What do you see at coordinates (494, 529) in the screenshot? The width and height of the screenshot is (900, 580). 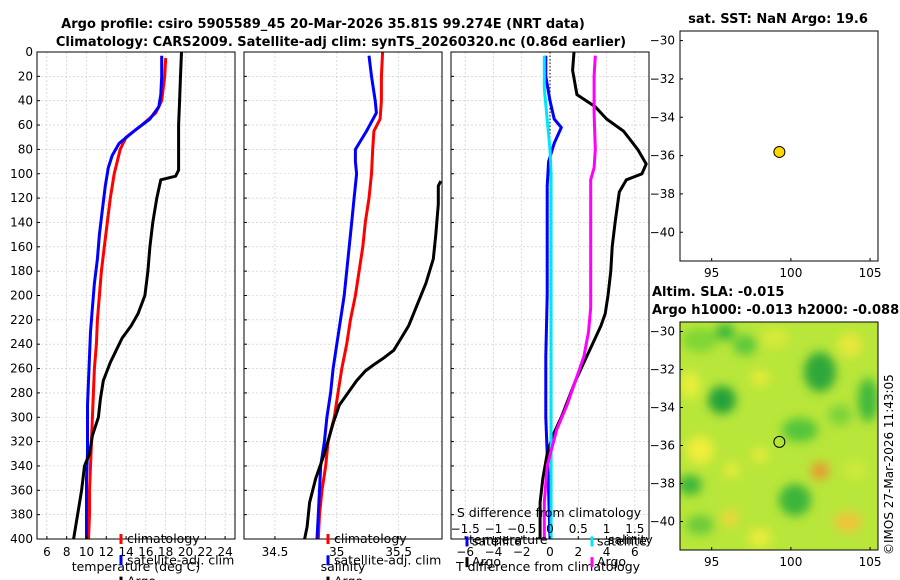 I see `x2-tick-label: −1` at bounding box center [494, 529].